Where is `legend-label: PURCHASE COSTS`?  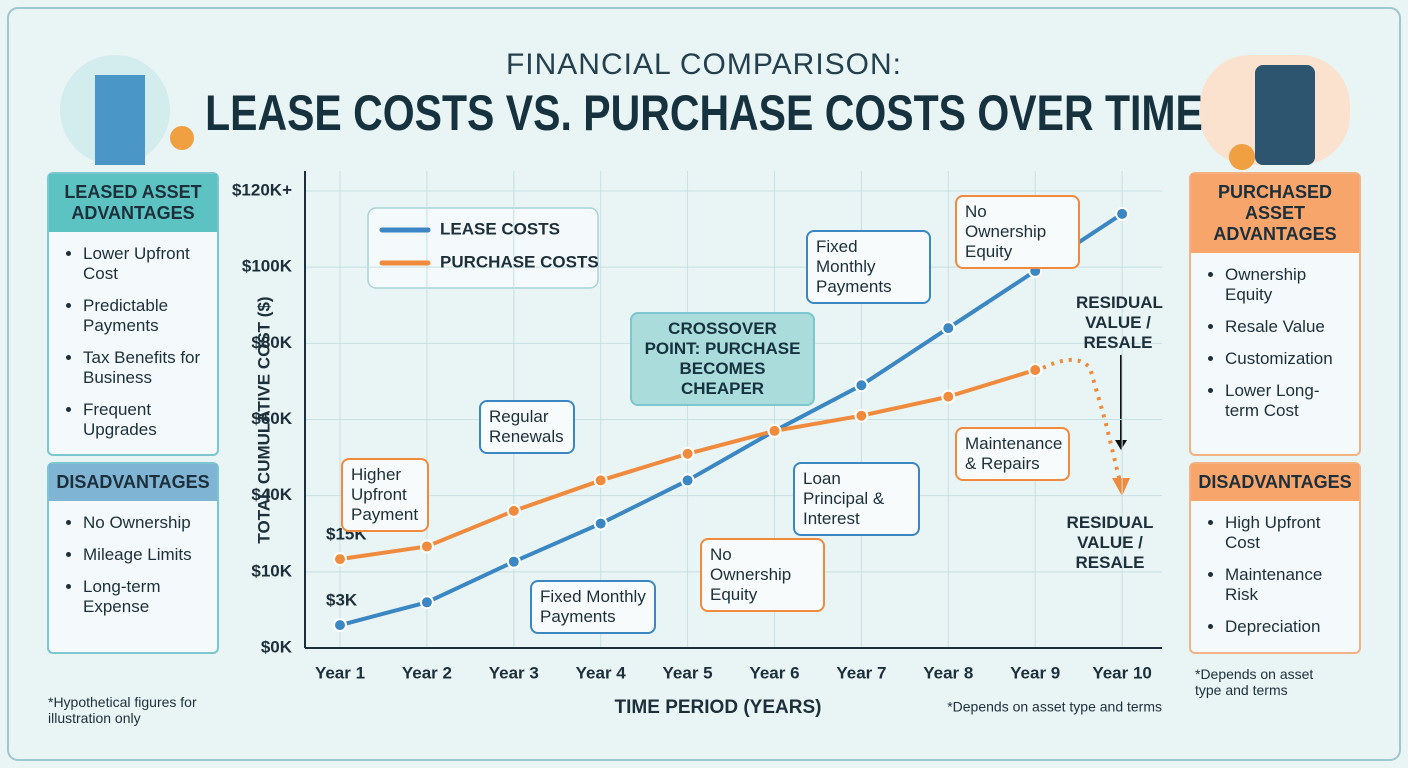
legend-label: PURCHASE COSTS is located at coordinates (519, 261).